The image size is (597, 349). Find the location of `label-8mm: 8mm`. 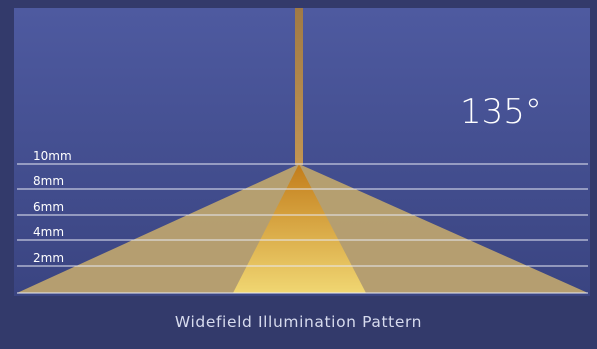

label-8mm: 8mm is located at coordinates (48, 181).